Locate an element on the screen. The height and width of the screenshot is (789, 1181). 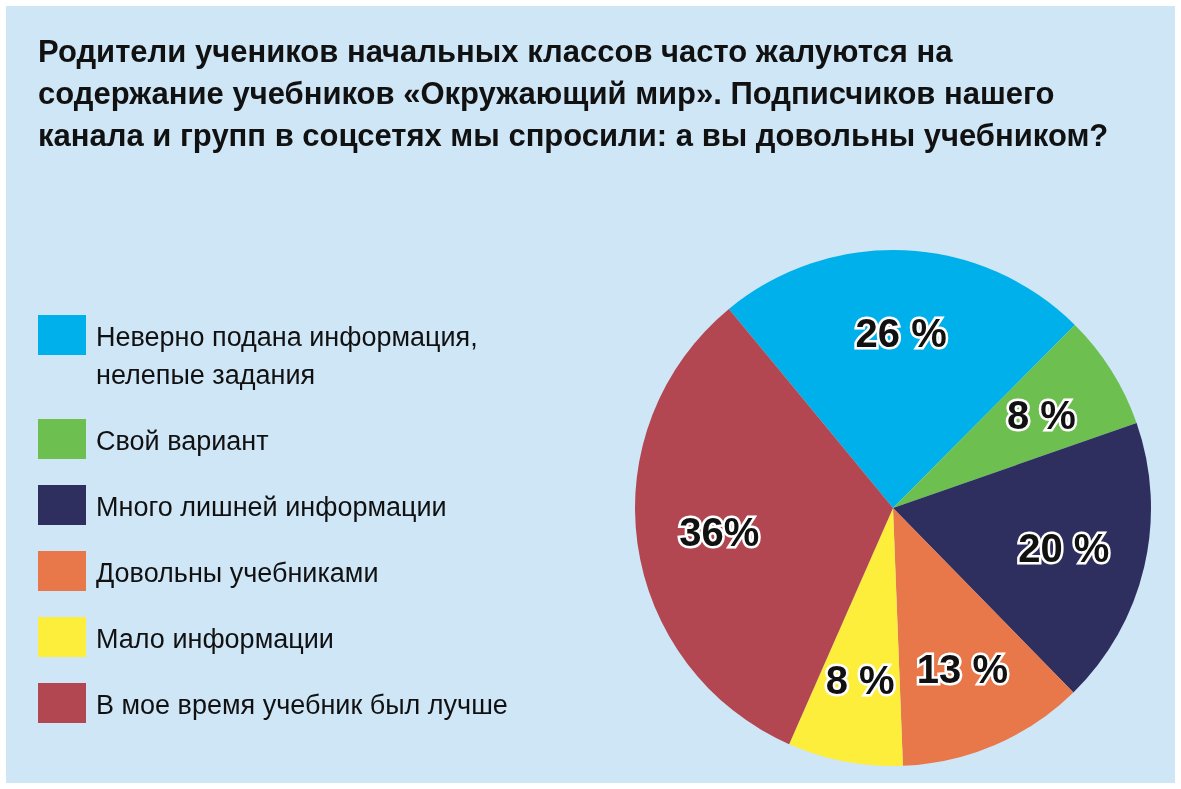
legend-label: Довольны учебниками is located at coordinates (237, 573).